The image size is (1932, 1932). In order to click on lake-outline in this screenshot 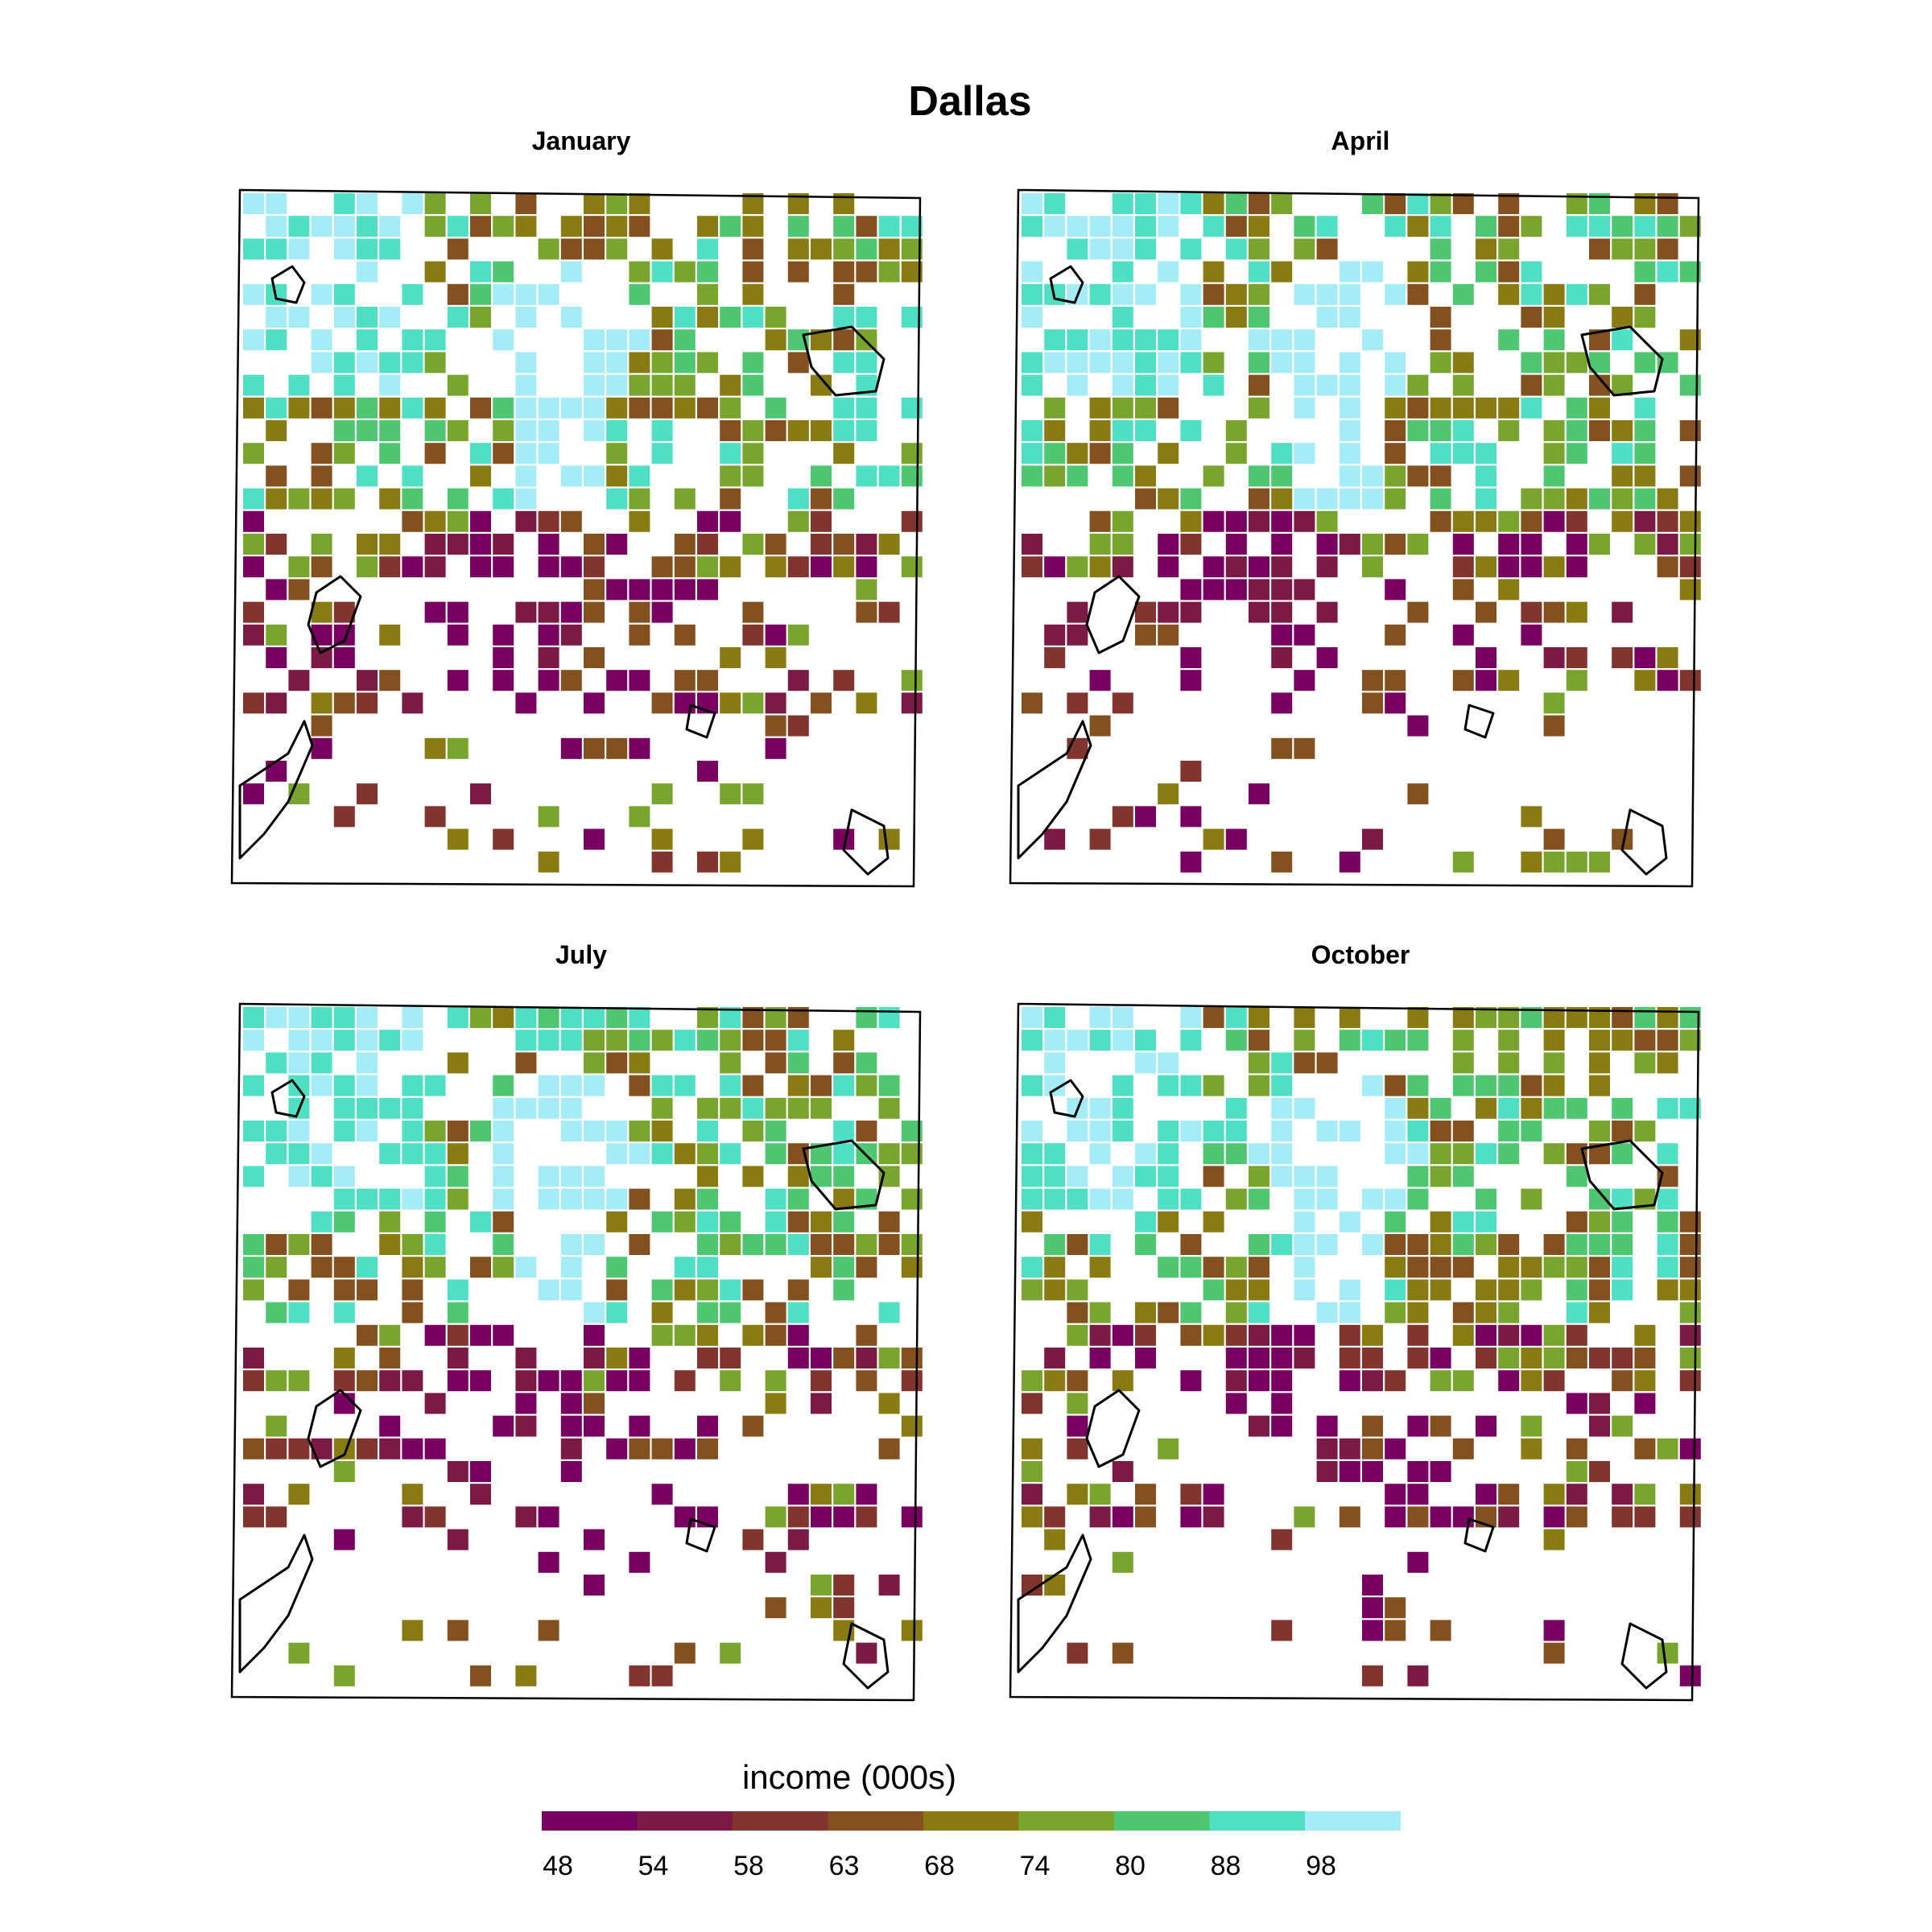, I will do `click(1622, 1175)`.